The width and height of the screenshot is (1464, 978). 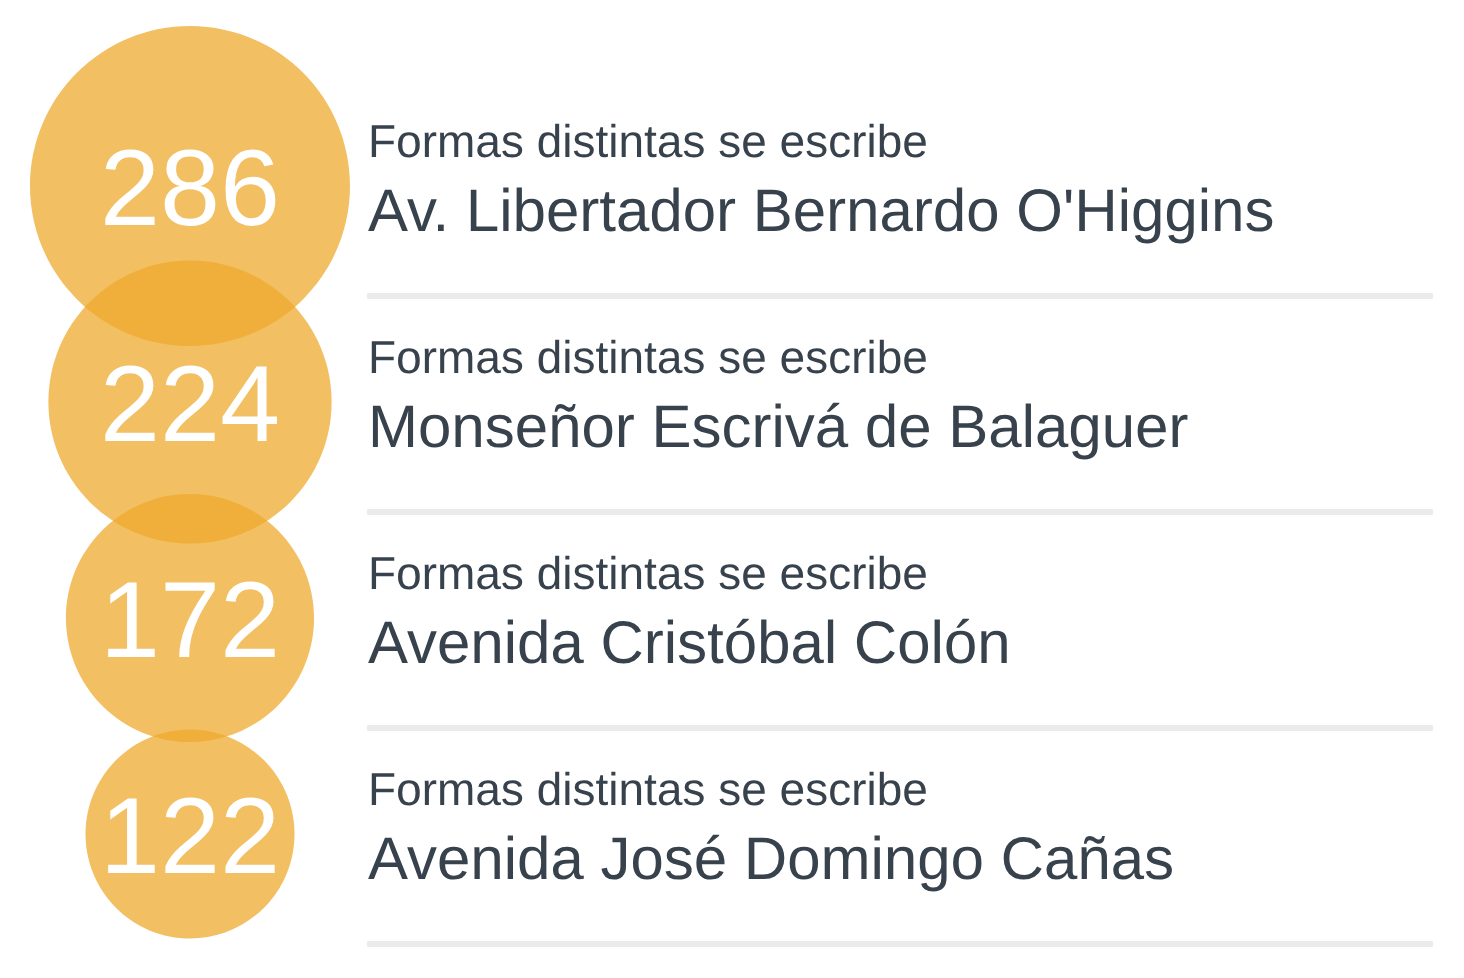 What do you see at coordinates (770, 863) in the screenshot?
I see `category-label: Avenida José Domingo Cañas` at bounding box center [770, 863].